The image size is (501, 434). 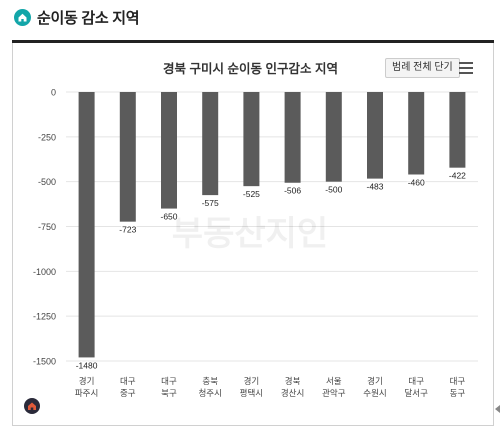 What do you see at coordinates (47, 182) in the screenshot?
I see `y-tick-label: -500` at bounding box center [47, 182].